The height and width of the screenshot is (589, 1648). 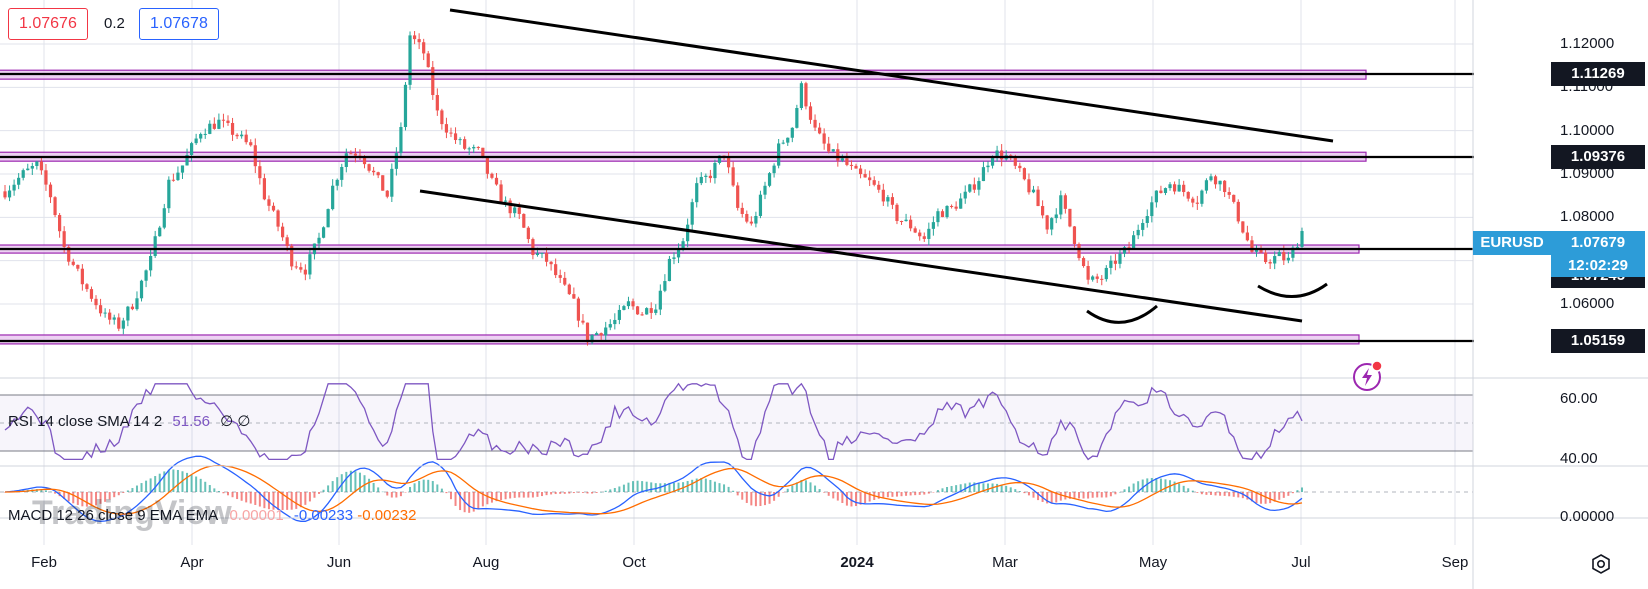 I want to click on alert-lightning-icon, so click(x=1368, y=376).